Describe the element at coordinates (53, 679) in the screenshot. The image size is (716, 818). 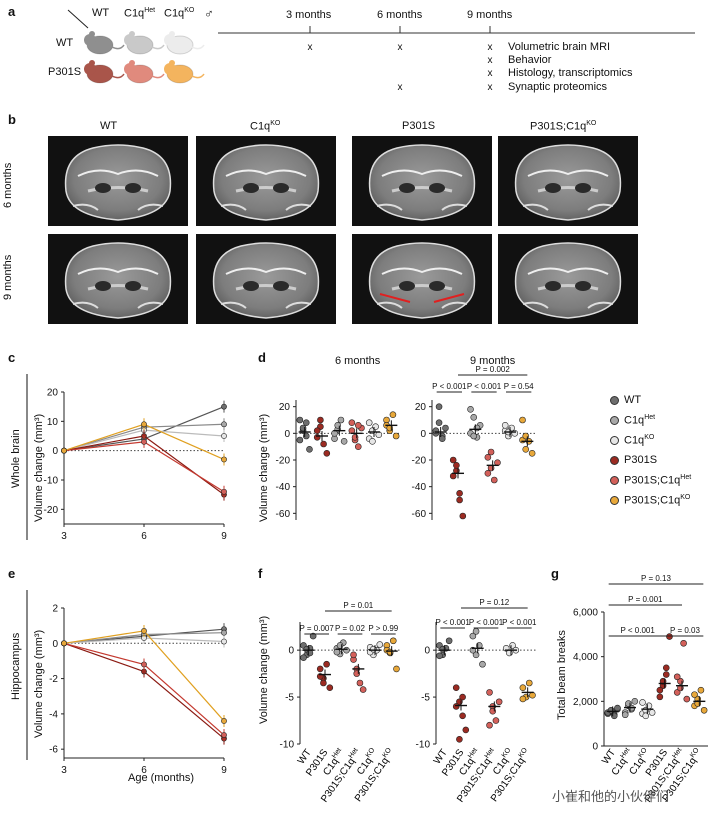
I see `chart-e-ytick-label: -2` at that location.